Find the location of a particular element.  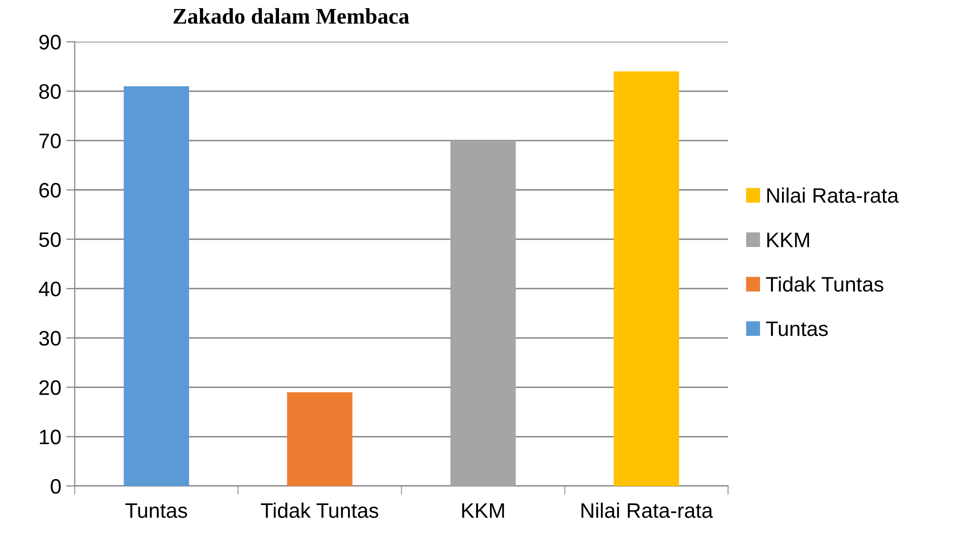

x-tick-label: Nilai Rata-rata is located at coordinates (647, 510).